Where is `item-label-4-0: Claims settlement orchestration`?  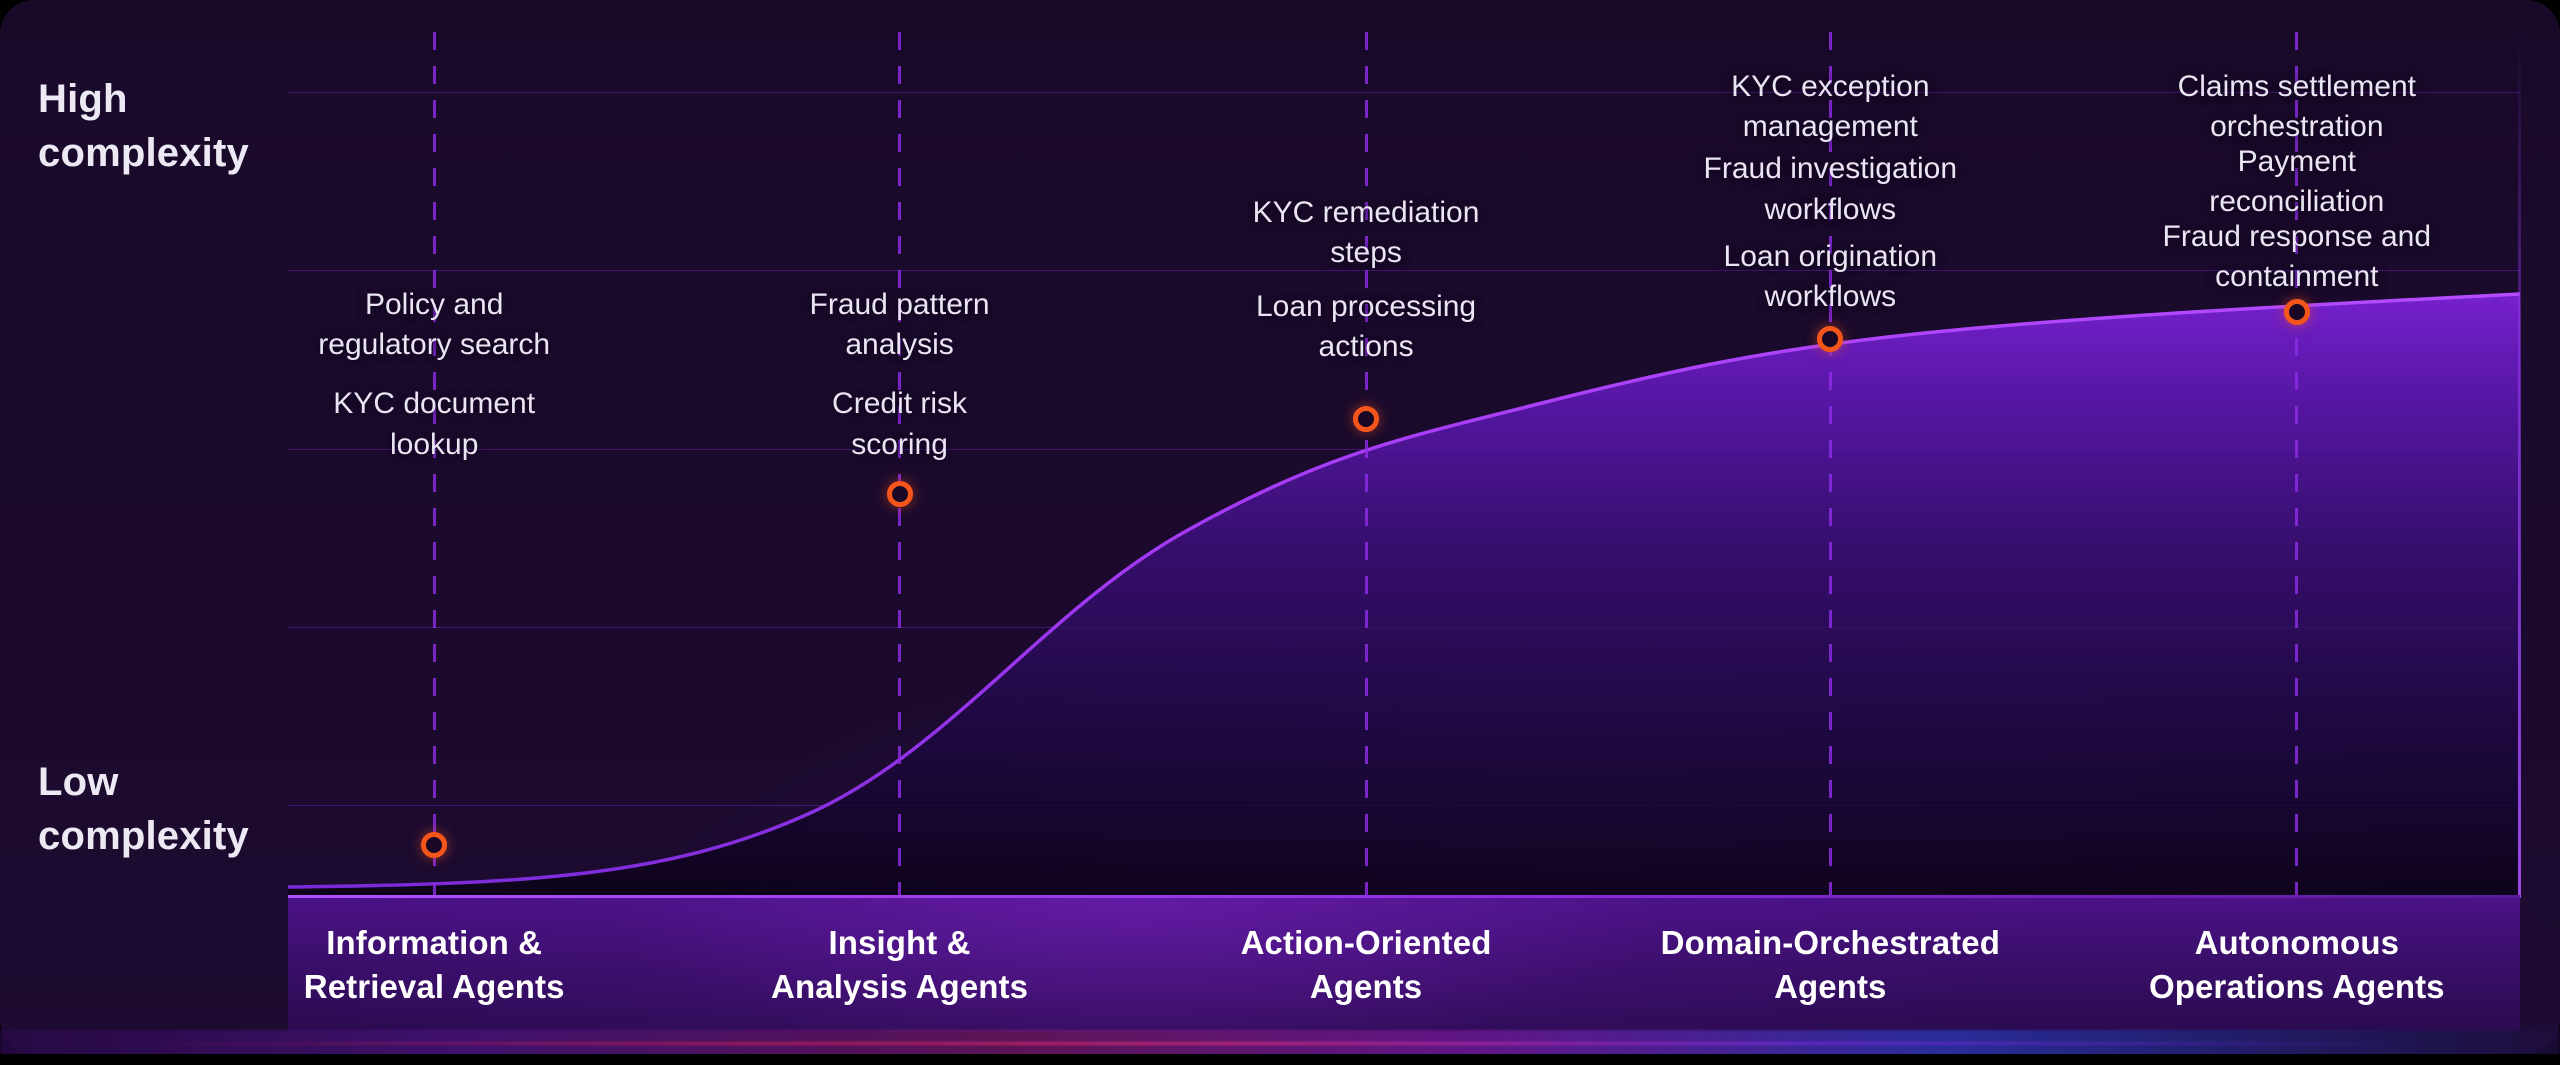
item-label-4-0: Claims settlement orchestration is located at coordinates (2296, 106).